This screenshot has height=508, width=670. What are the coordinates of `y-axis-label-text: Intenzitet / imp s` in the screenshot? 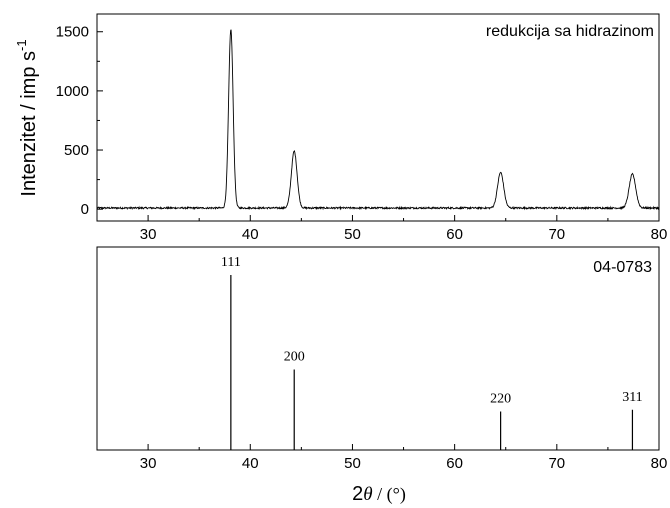 It's located at (29, 124).